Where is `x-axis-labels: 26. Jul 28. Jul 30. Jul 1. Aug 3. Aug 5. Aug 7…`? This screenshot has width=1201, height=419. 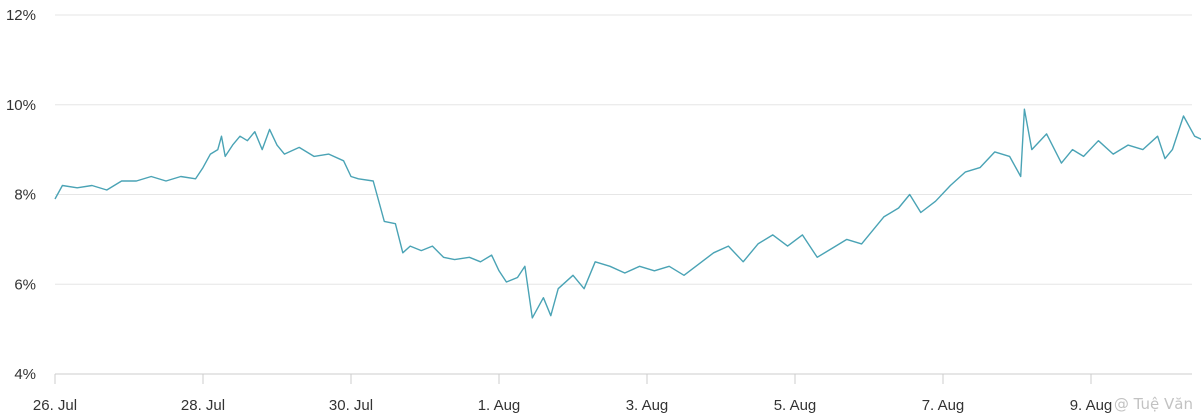 x-axis-labels: 26. Jul 28. Jul 30. Jul 1. Aug 3. Aug 5. Aug 7… is located at coordinates (573, 405).